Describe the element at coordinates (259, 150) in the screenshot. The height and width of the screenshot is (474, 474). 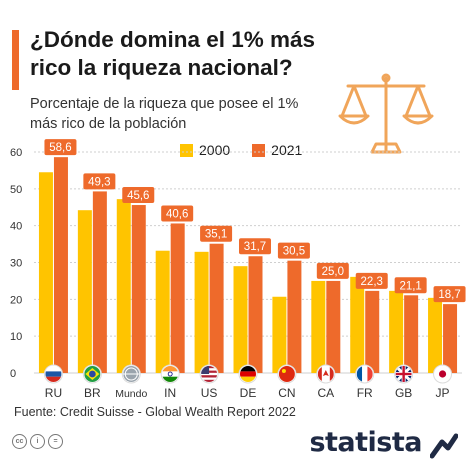
I see `legend-swatch-2021` at that location.